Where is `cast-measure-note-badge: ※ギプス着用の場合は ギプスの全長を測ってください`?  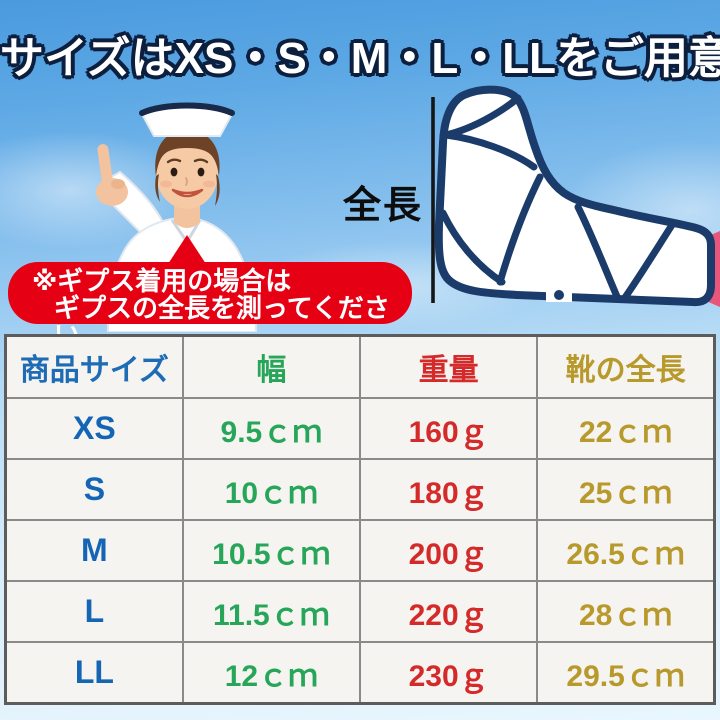
cast-measure-note-badge: ※ギプス着用の場合は ギプスの全長を測ってください is located at coordinates (210, 292).